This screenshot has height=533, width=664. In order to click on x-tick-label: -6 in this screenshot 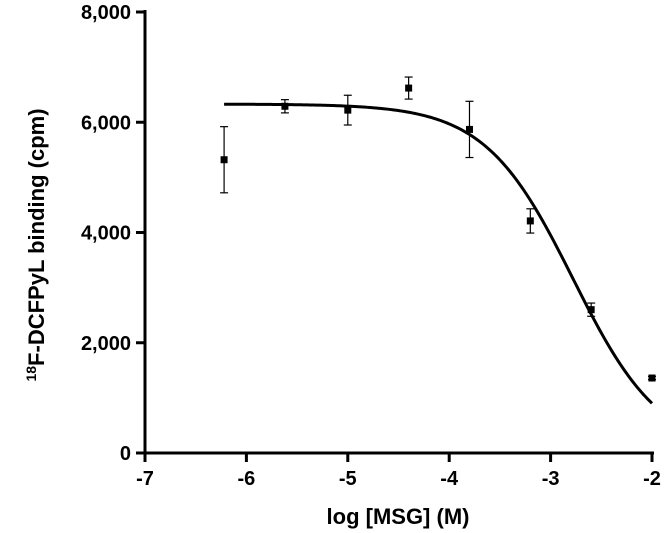, I will do `click(247, 479)`.